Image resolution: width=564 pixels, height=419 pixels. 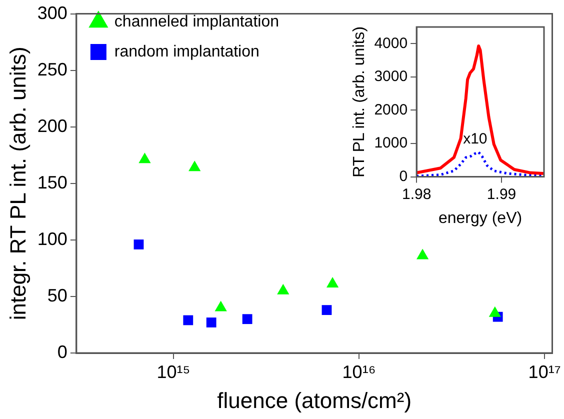 What do you see at coordinates (475, 139) in the screenshot?
I see `annotation: x10` at bounding box center [475, 139].